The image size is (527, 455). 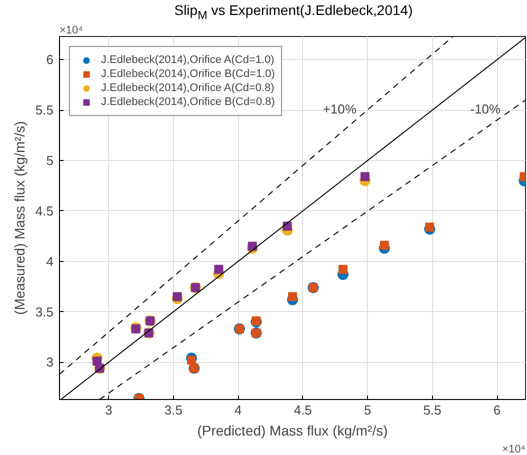 I want to click on y-tick-label: 5, so click(x=50, y=160).